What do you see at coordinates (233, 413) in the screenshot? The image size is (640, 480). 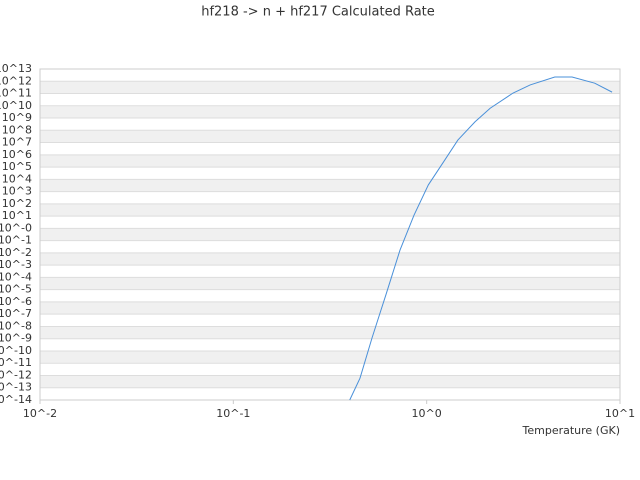 I see `x-tick-label: 10^-1` at bounding box center [233, 413].